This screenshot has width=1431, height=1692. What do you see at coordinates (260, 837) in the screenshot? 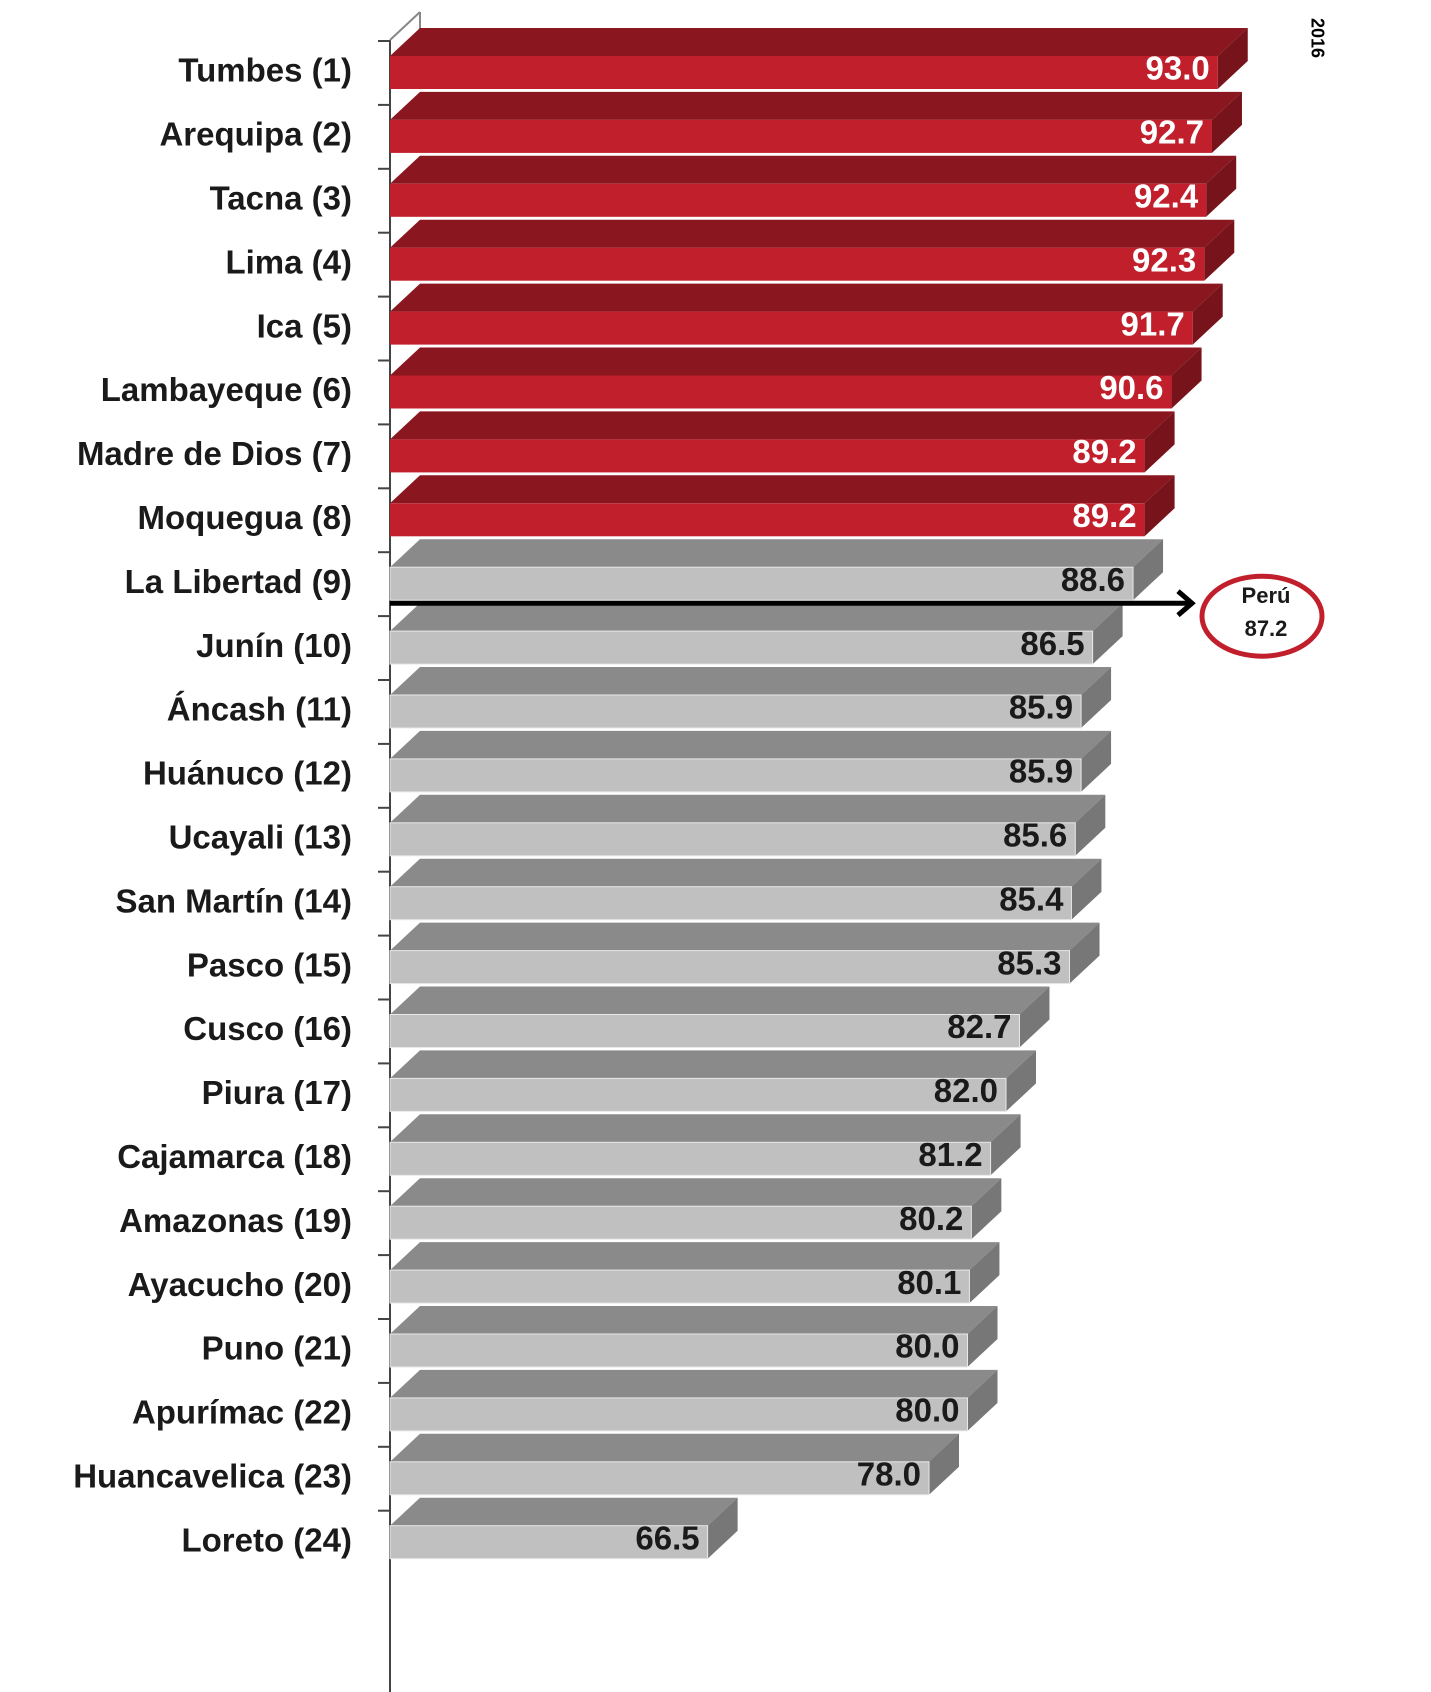
I see `category-label: Ucayali (13)` at bounding box center [260, 837].